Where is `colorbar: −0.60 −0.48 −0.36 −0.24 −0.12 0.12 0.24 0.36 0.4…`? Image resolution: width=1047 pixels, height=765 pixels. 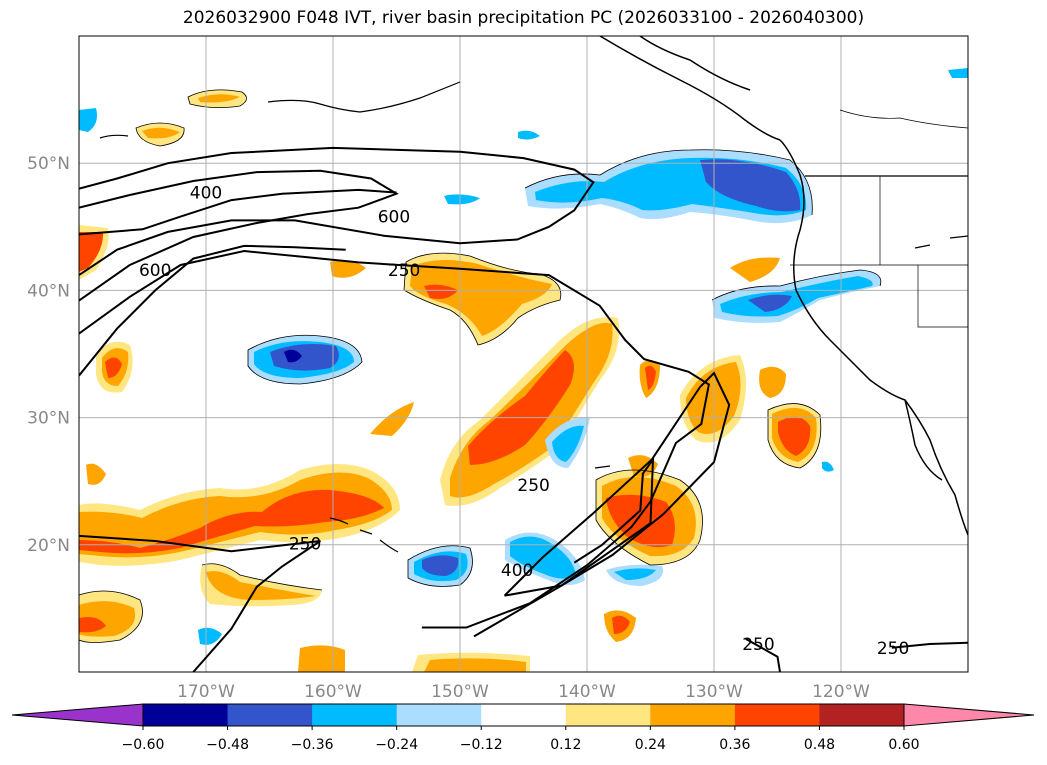 colorbar: −0.60 −0.48 −0.36 −0.24 −0.12 0.12 0.24 0.36 0.4… is located at coordinates (523, 728).